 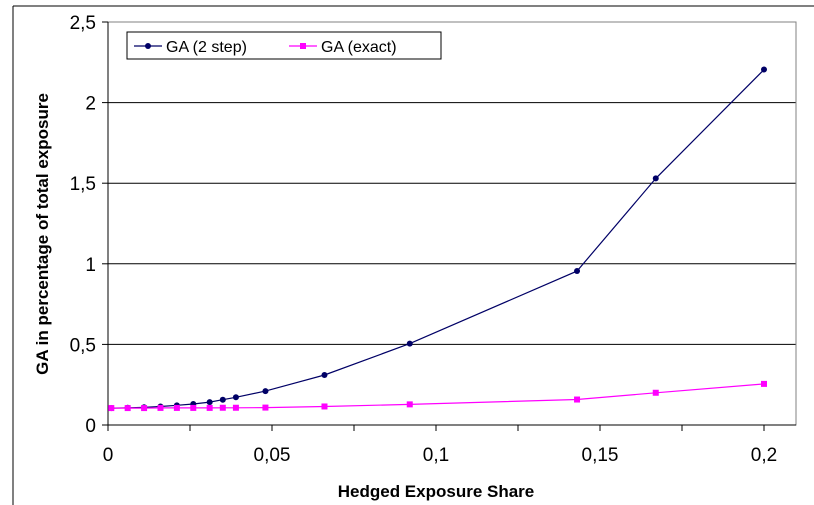 What do you see at coordinates (83, 184) in the screenshot?
I see `y-tick-label: 1,5` at bounding box center [83, 184].